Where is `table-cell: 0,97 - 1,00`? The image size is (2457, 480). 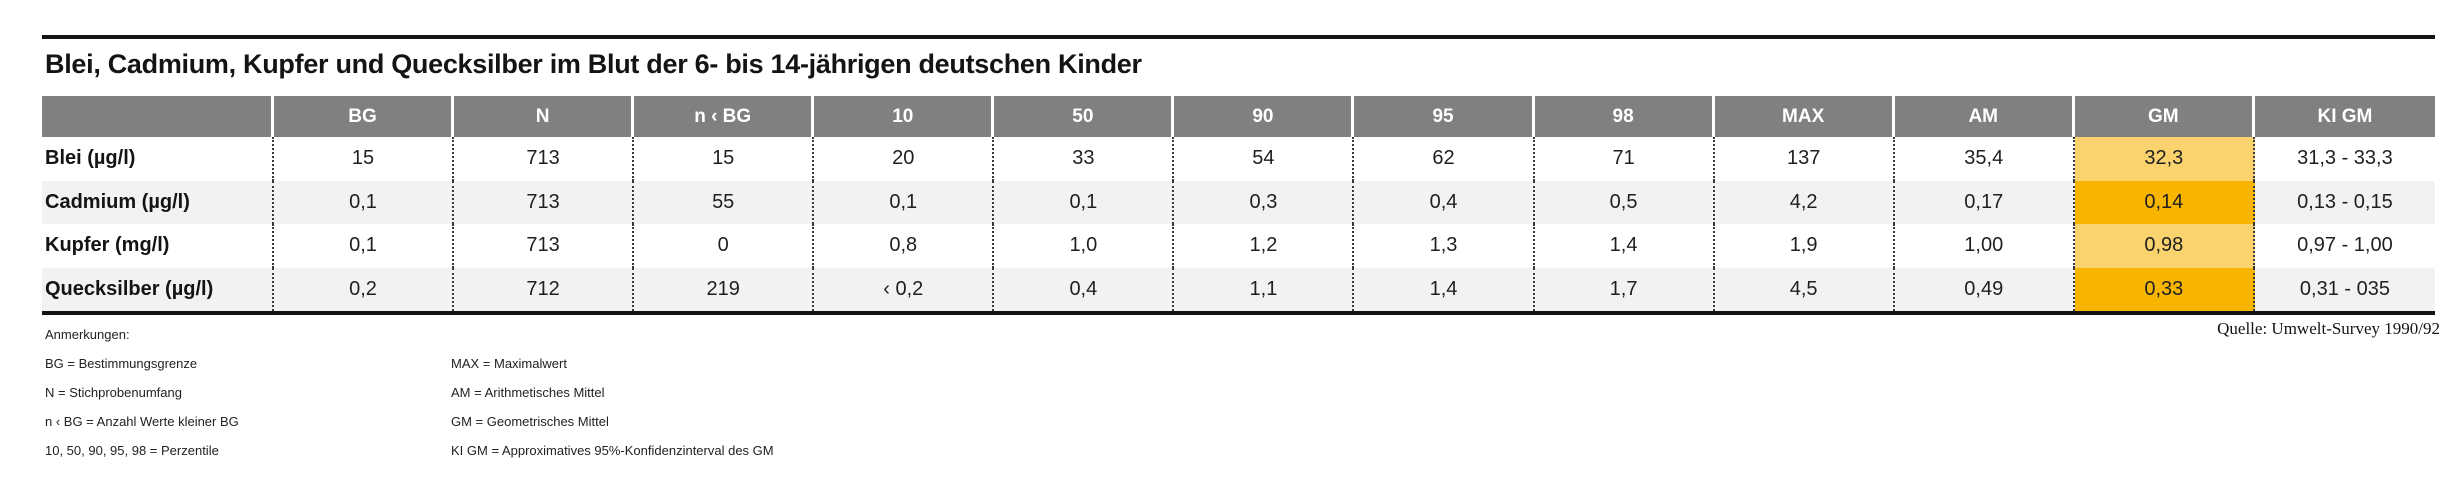
table-cell: 0,97 - 1,00 is located at coordinates (2345, 245).